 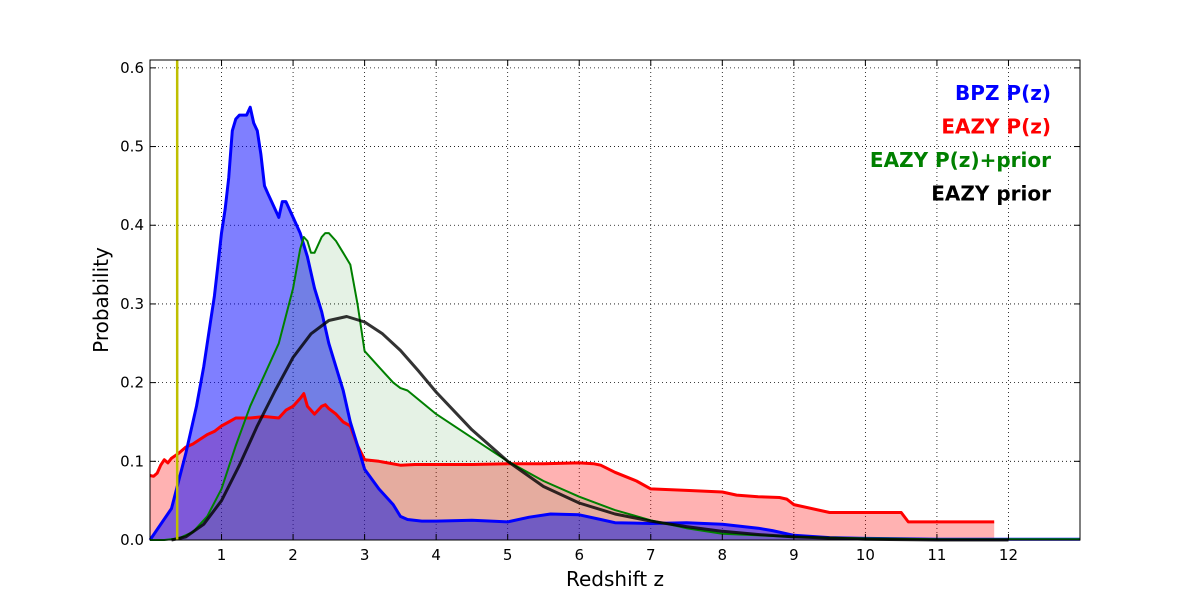 What do you see at coordinates (293, 555) in the screenshot?
I see `x-tick-label: 2` at bounding box center [293, 555].